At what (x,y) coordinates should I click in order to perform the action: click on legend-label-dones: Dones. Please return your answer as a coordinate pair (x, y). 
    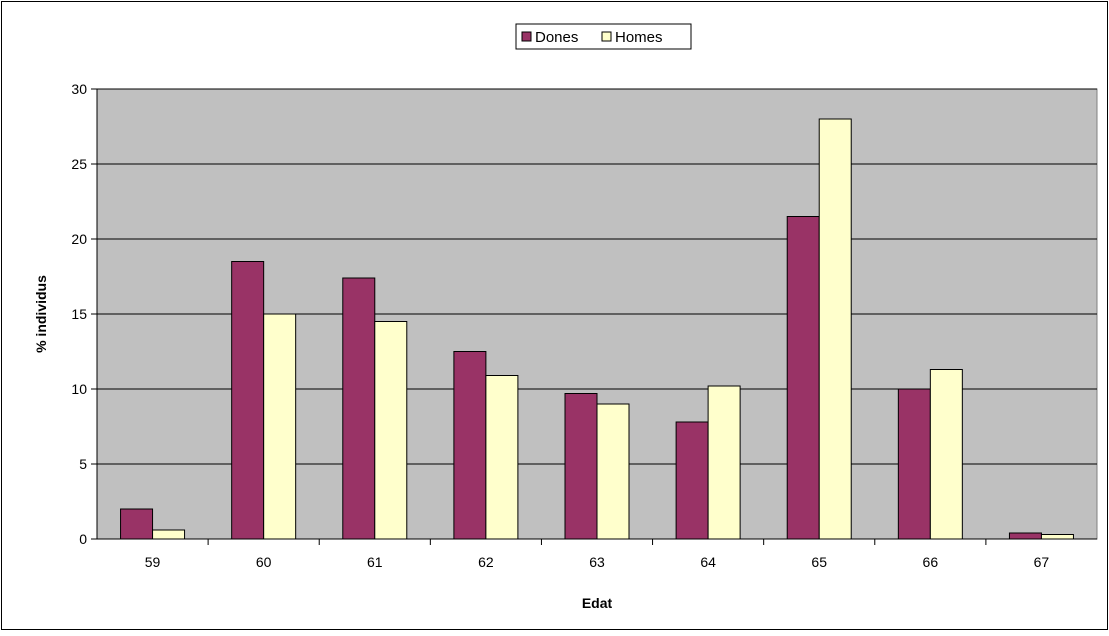
    Looking at the image, I should click on (556, 37).